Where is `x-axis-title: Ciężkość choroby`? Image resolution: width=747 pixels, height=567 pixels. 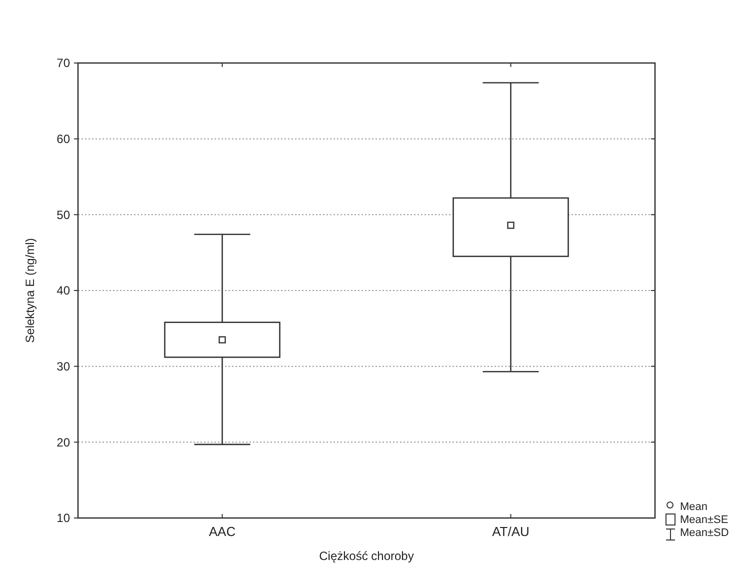 x-axis-title: Ciężkość choroby is located at coordinates (366, 556).